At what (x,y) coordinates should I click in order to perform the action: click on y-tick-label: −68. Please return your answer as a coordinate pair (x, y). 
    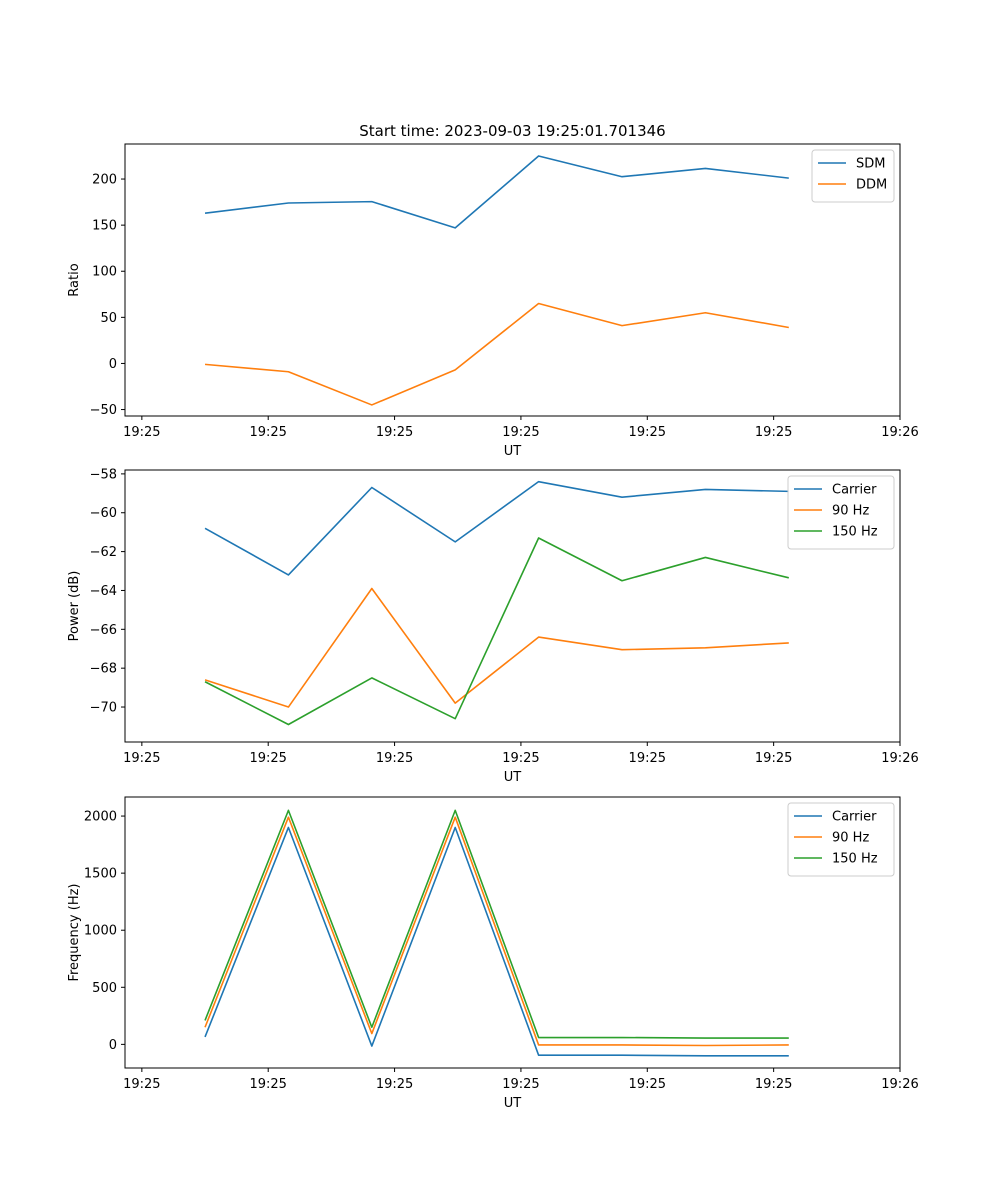
    Looking at the image, I should click on (103, 669).